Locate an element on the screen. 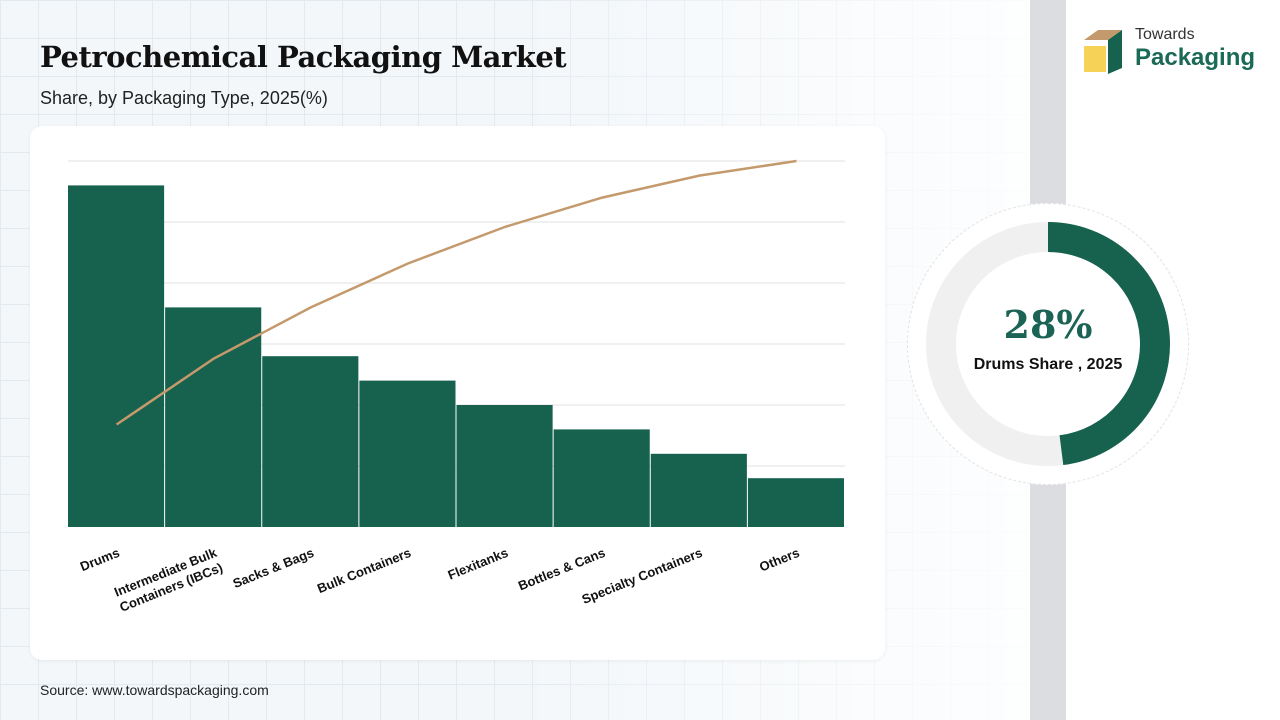  x-tick-label: Bottles & Cans is located at coordinates (561, 569).